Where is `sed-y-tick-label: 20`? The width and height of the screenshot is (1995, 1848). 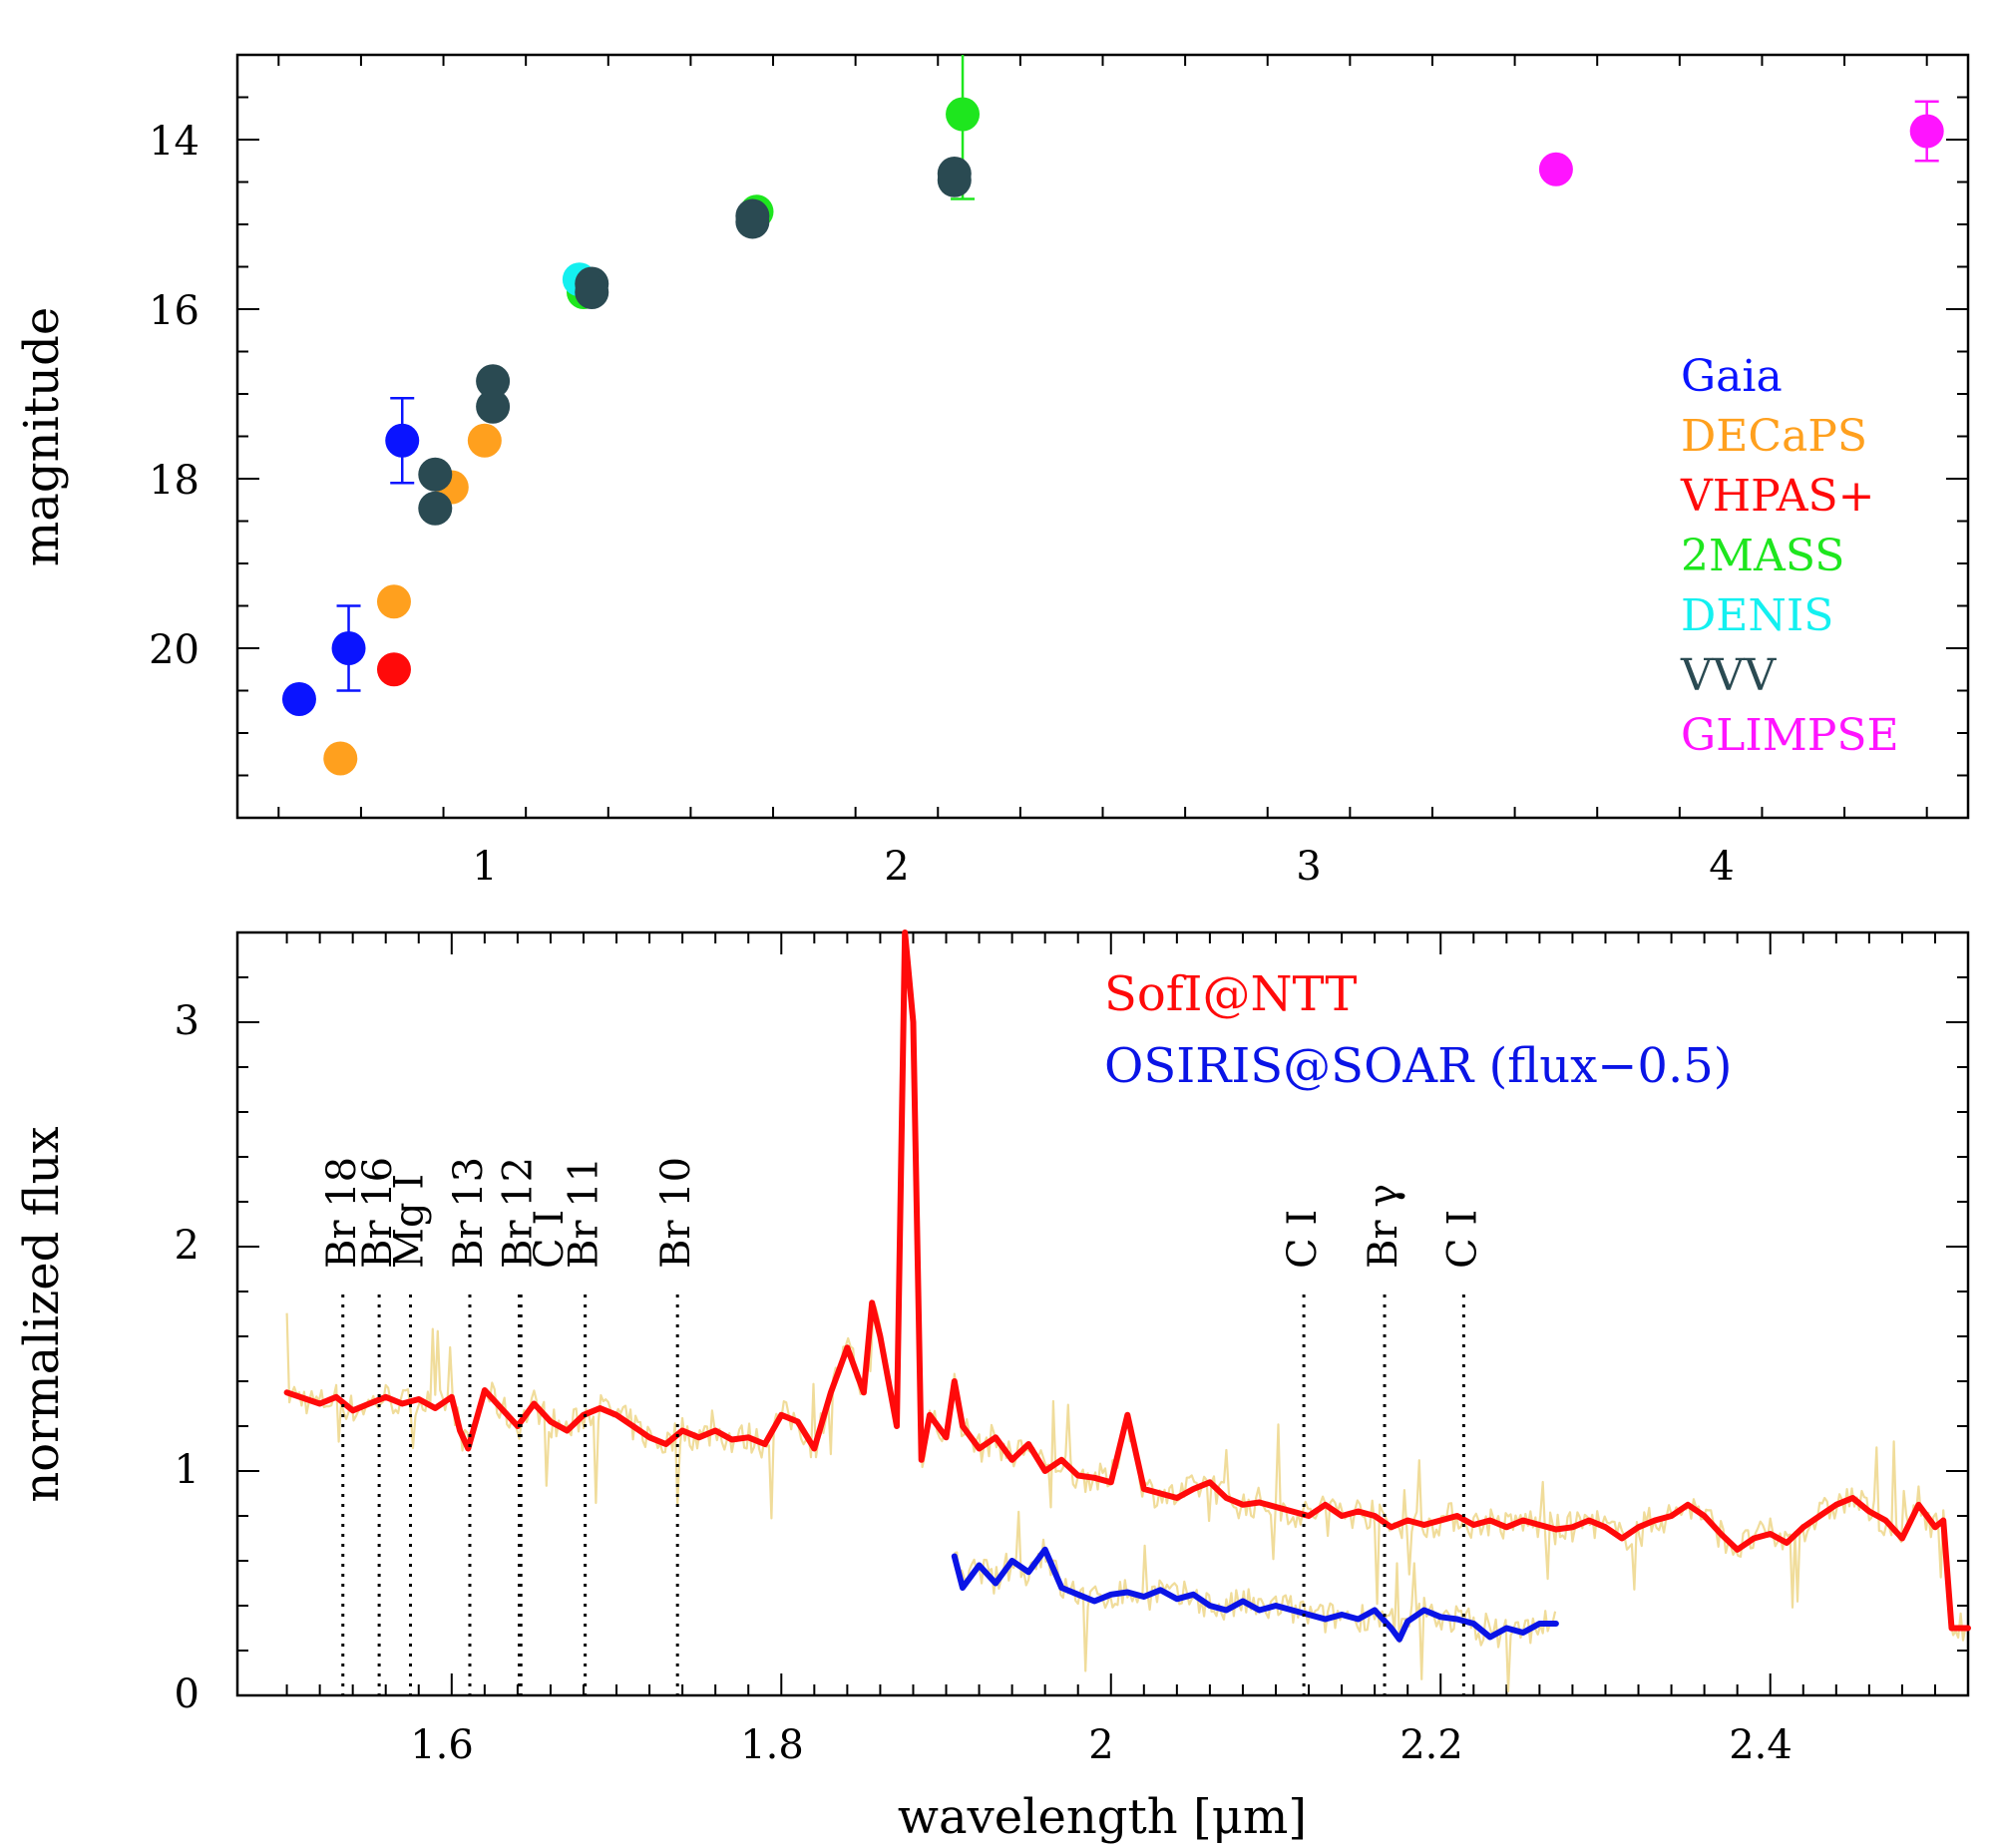
sed-y-tick-label: 20 is located at coordinates (174, 650).